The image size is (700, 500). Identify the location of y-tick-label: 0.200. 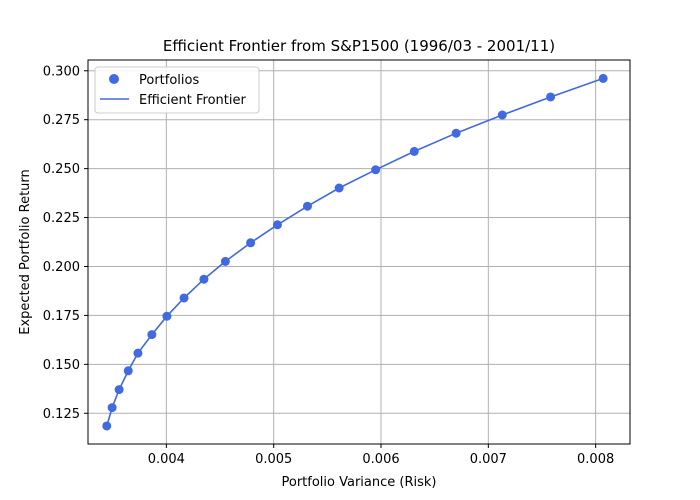
(61, 267).